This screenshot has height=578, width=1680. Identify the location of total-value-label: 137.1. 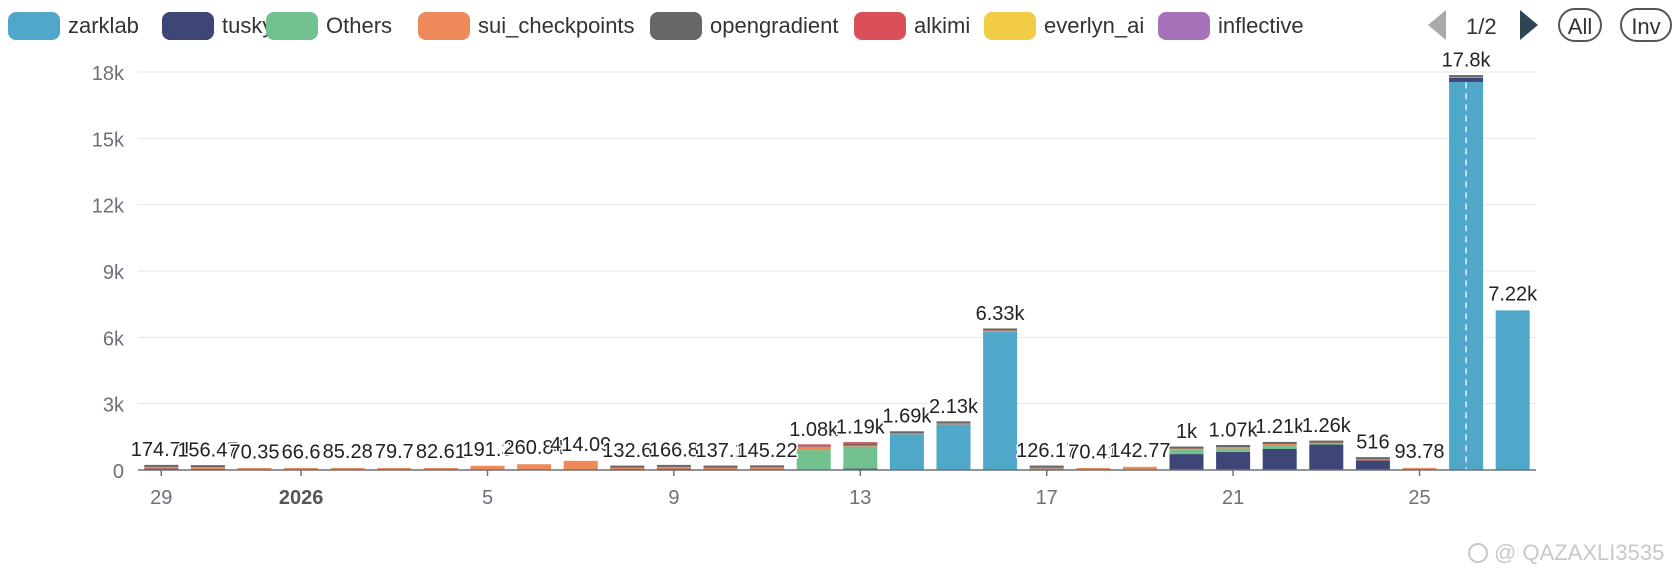
(720, 451).